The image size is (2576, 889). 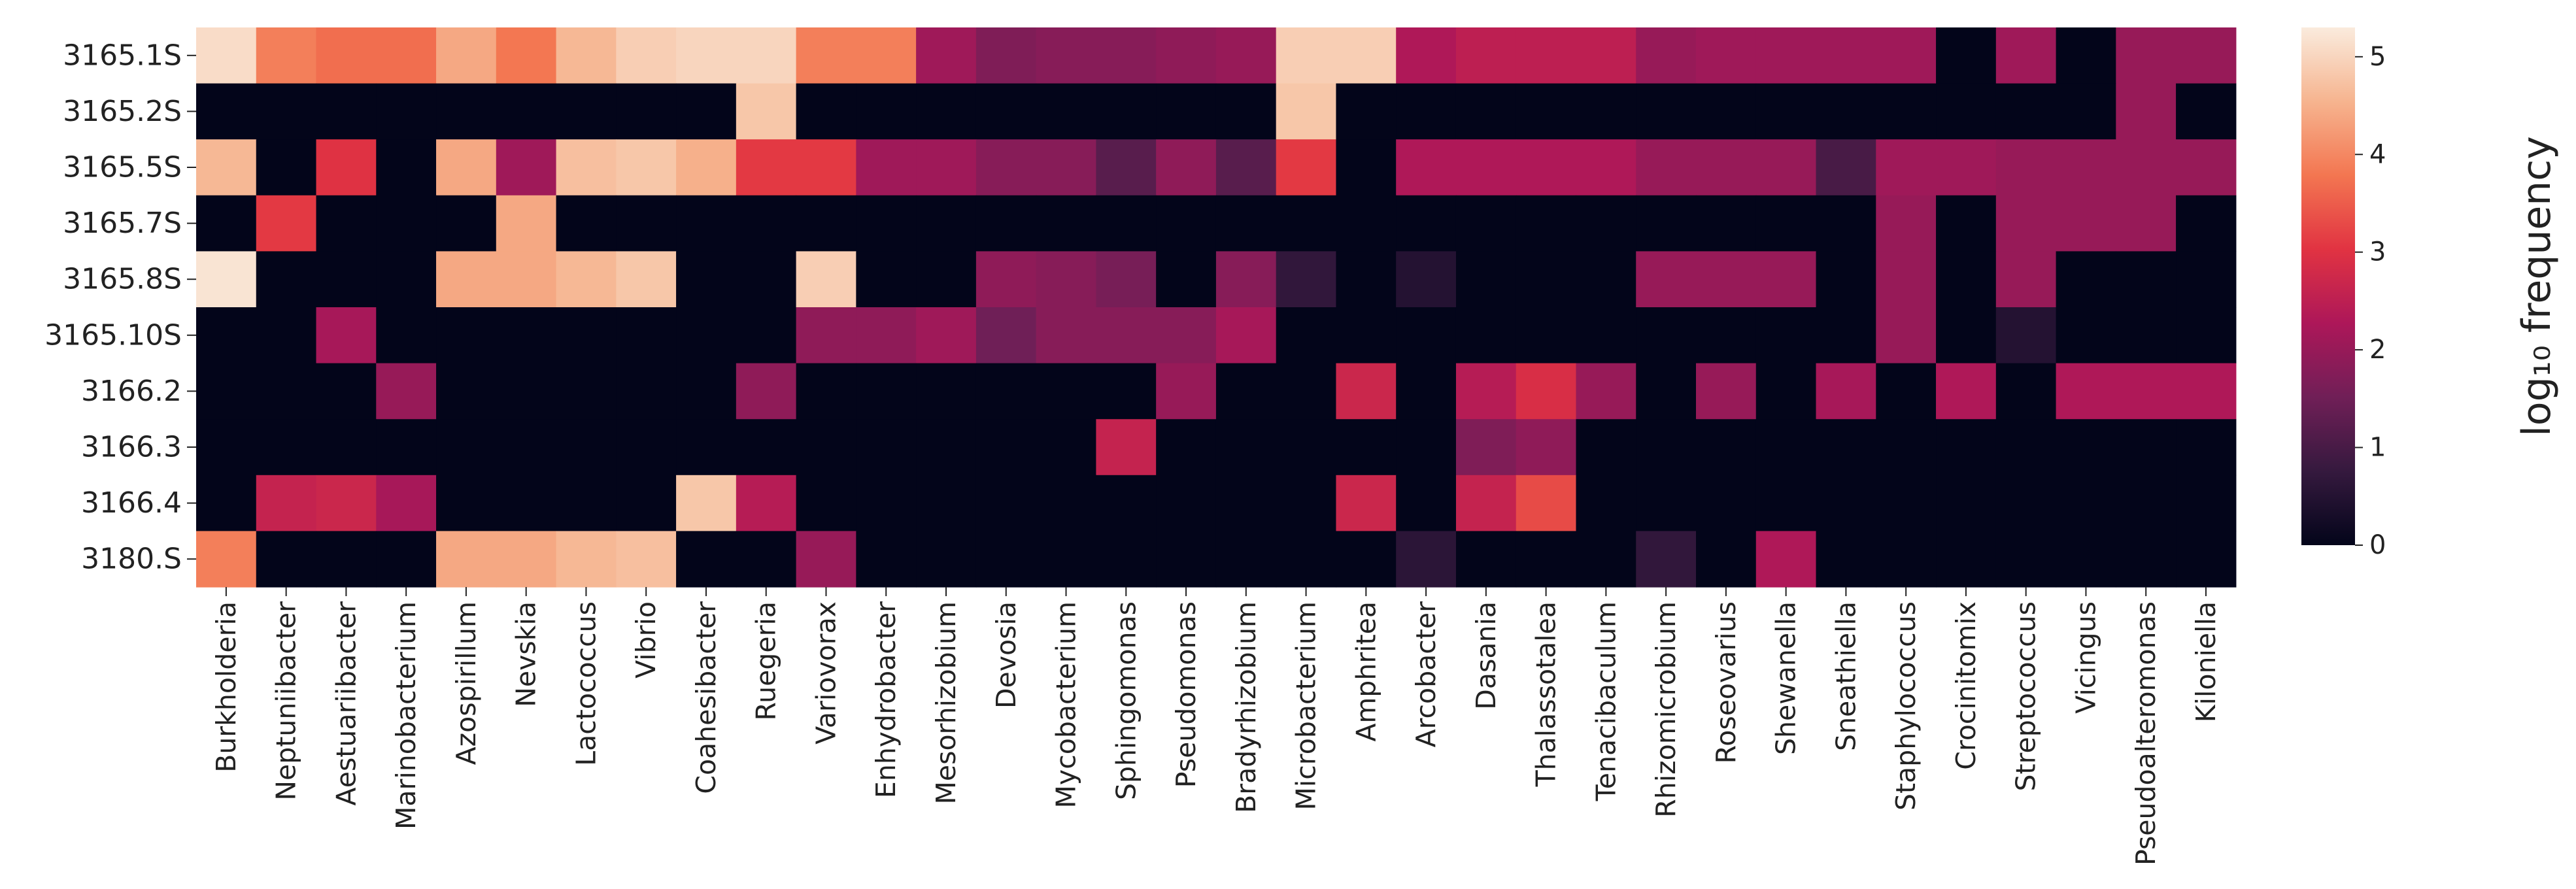 I want to click on column-label: Azospirillum, so click(x=466, y=683).